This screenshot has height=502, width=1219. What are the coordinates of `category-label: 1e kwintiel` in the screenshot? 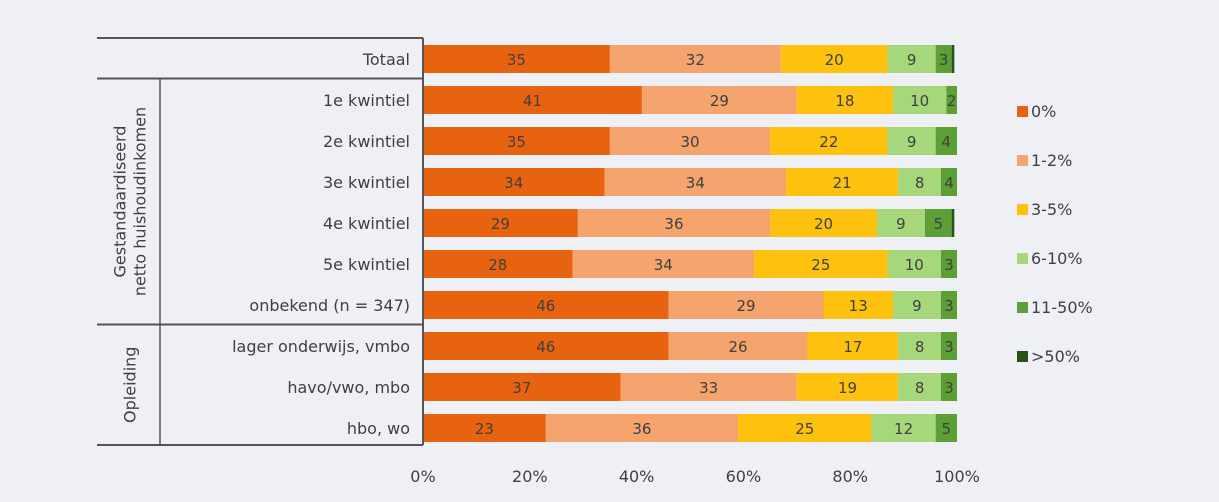 It's located at (366, 100).